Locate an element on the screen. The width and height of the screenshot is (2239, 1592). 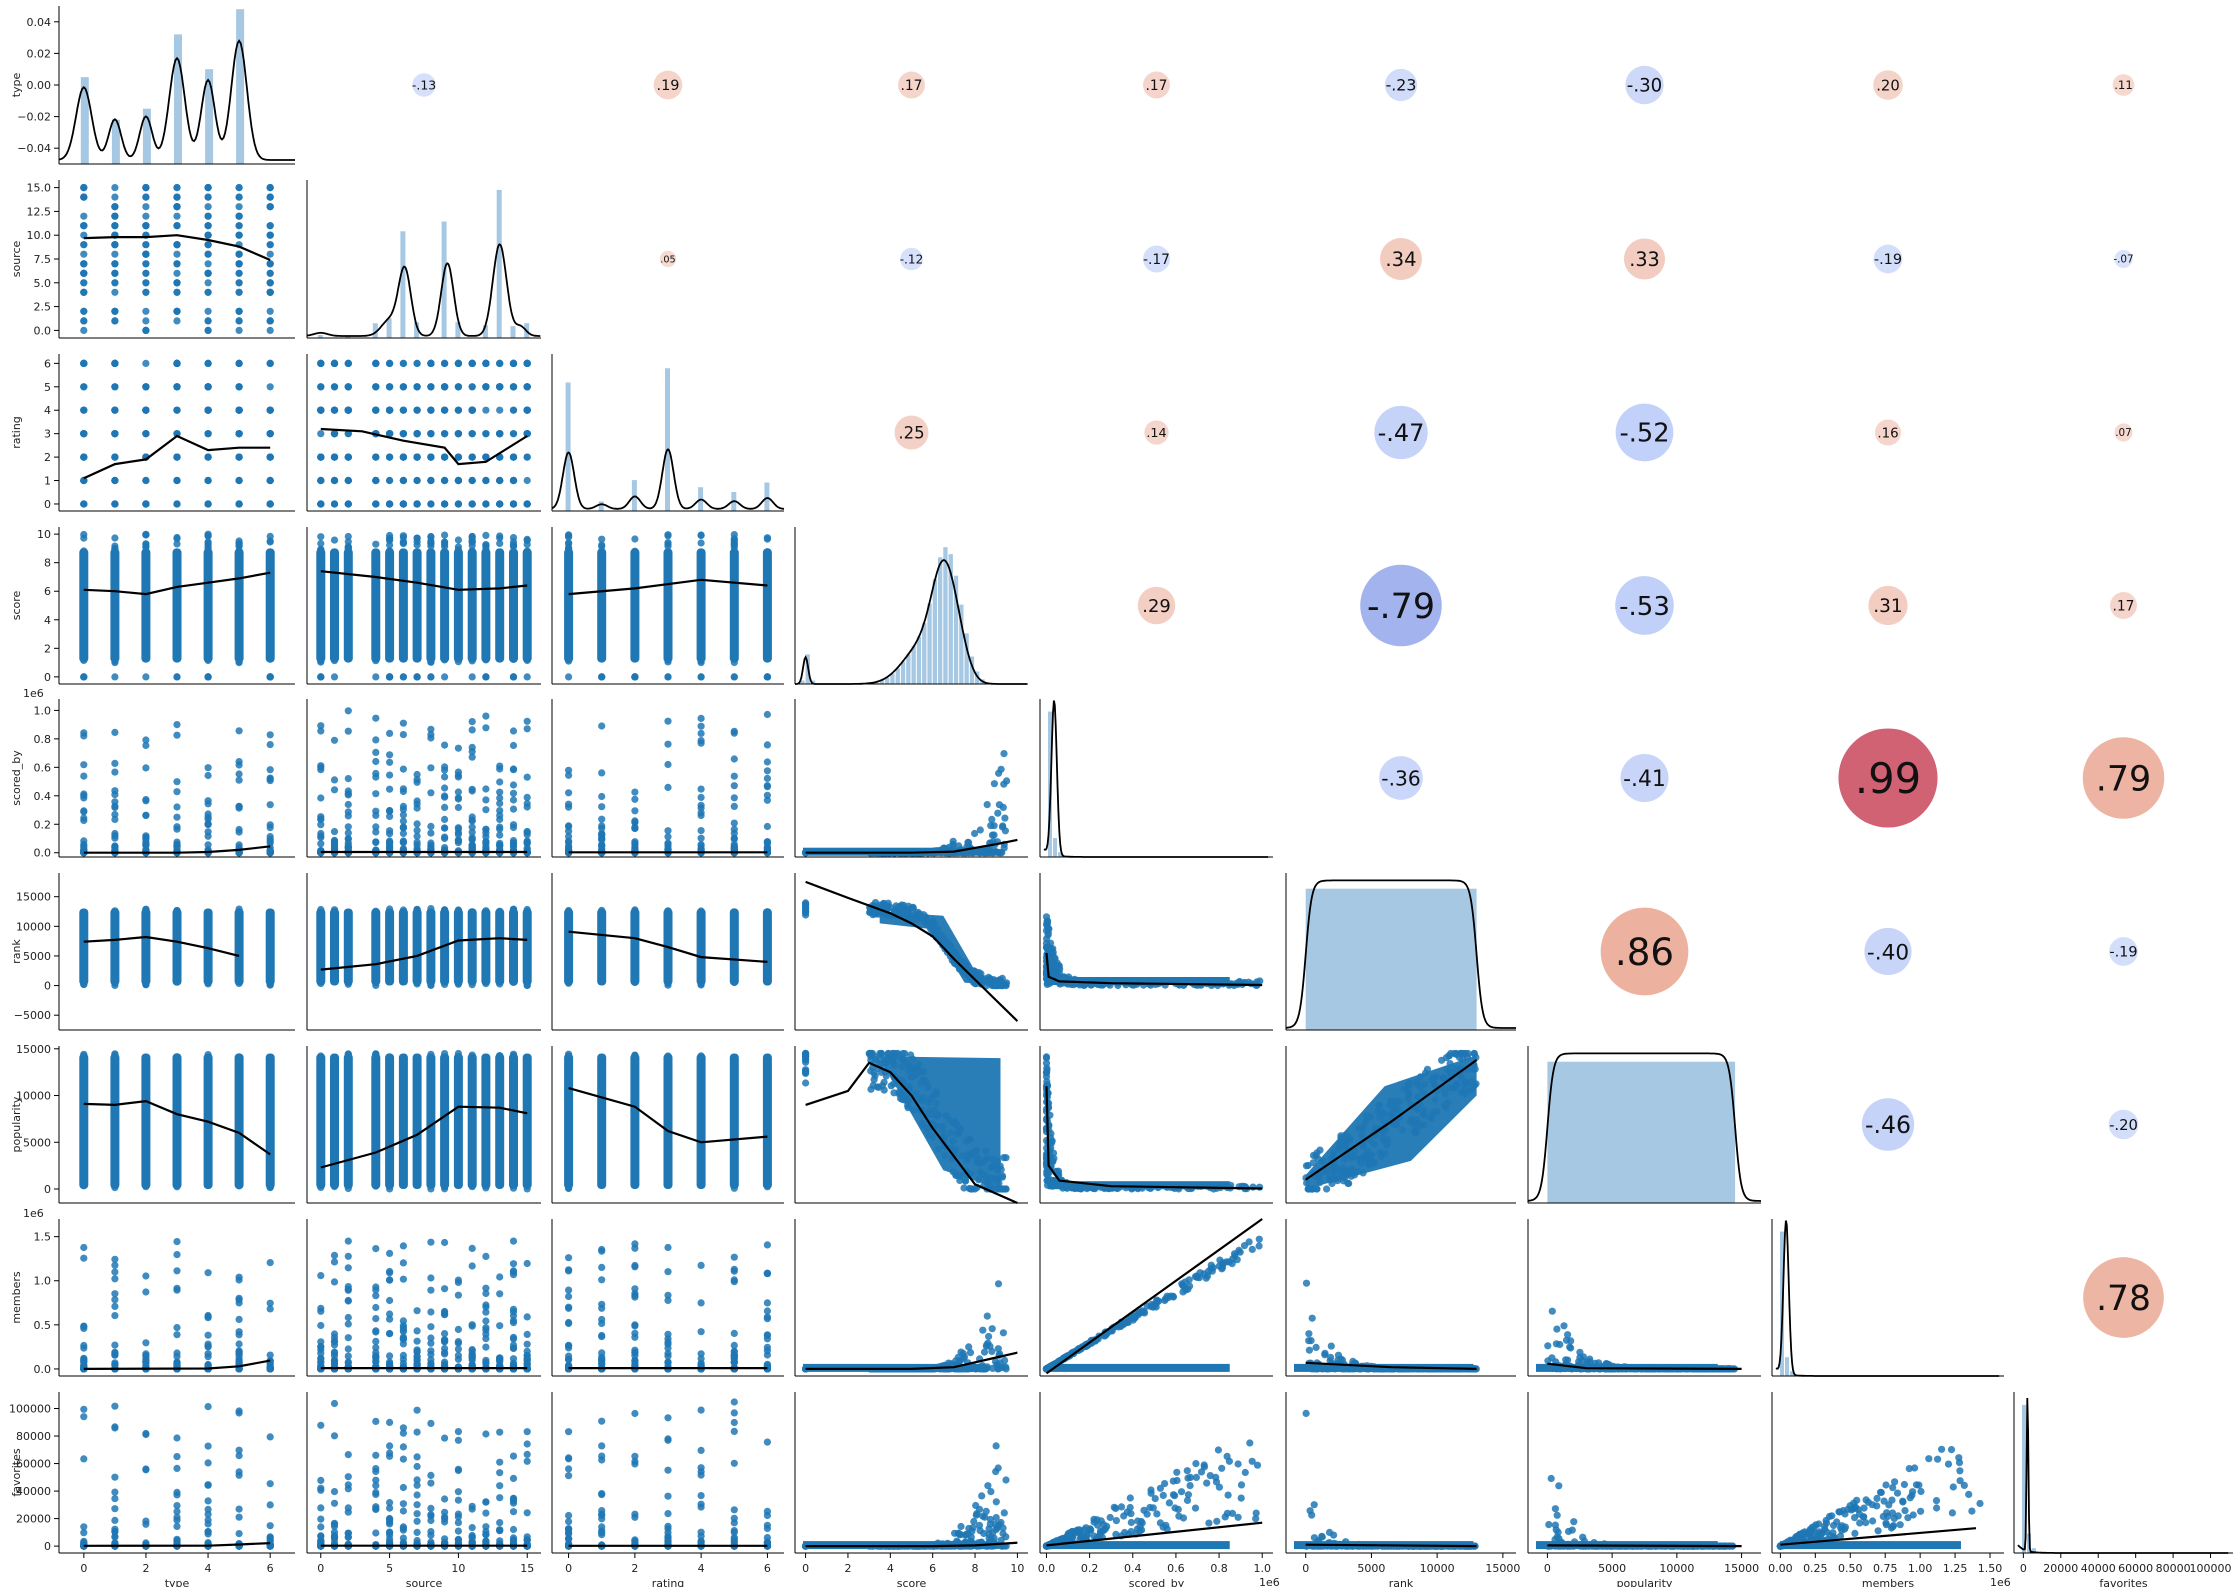
corr-label-scored_by-favorites: .79 is located at coordinates (2124, 780).